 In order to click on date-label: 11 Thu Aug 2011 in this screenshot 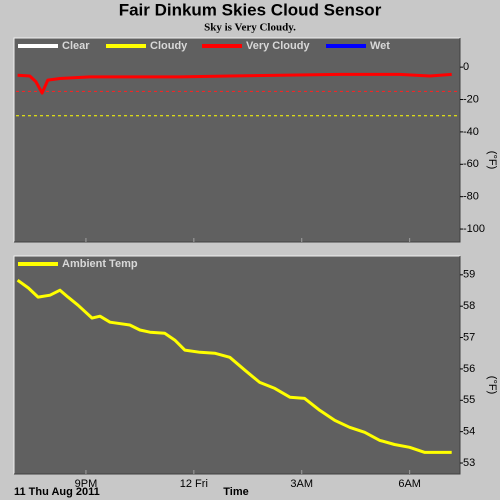, I will do `click(57, 492)`.